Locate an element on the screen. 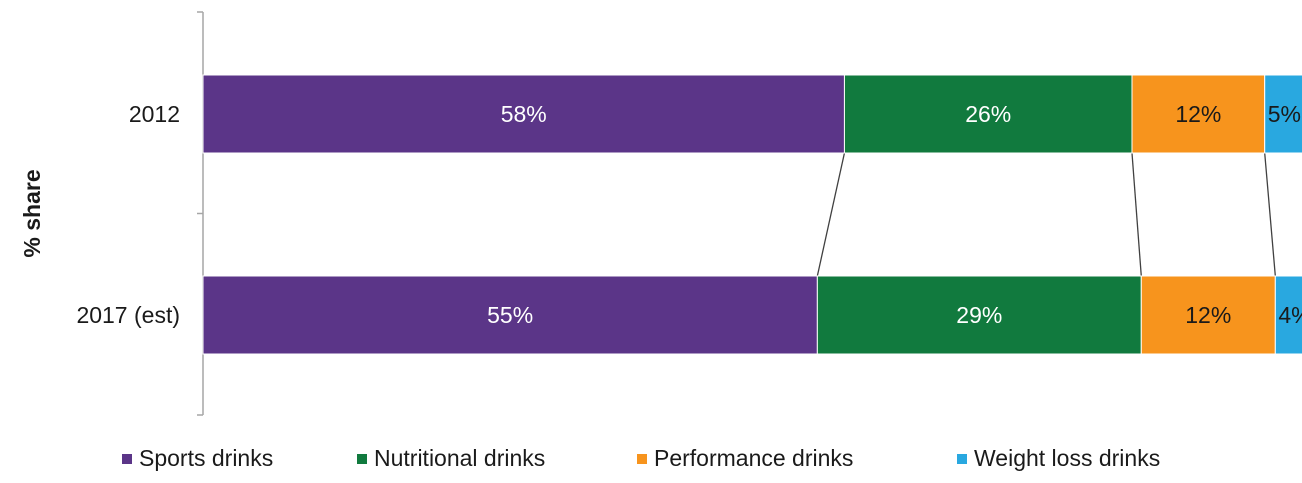 This screenshot has height=483, width=1302. data-label-weight-loss-drinks-2012: 5% is located at coordinates (1284, 114).